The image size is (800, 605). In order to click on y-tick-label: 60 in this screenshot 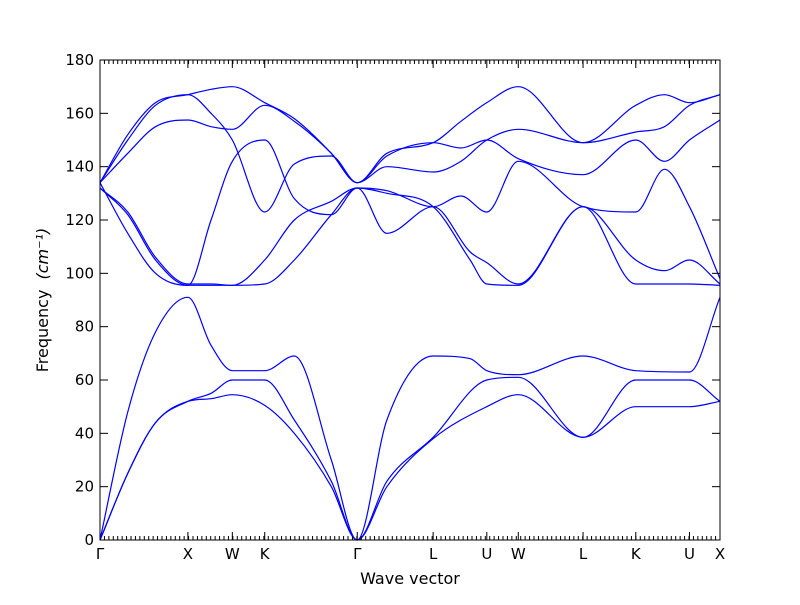, I will do `click(84, 380)`.